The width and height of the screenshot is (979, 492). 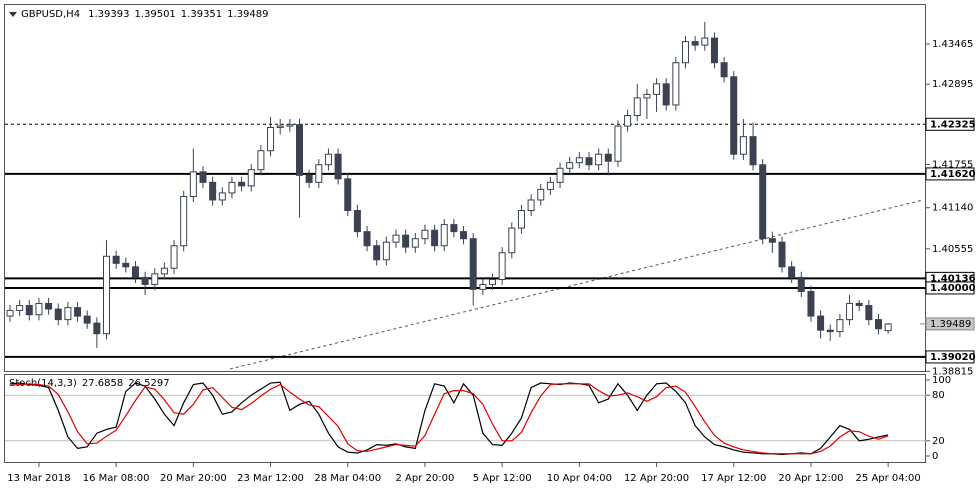 I want to click on y-tick-label: 20, so click(x=938, y=441).